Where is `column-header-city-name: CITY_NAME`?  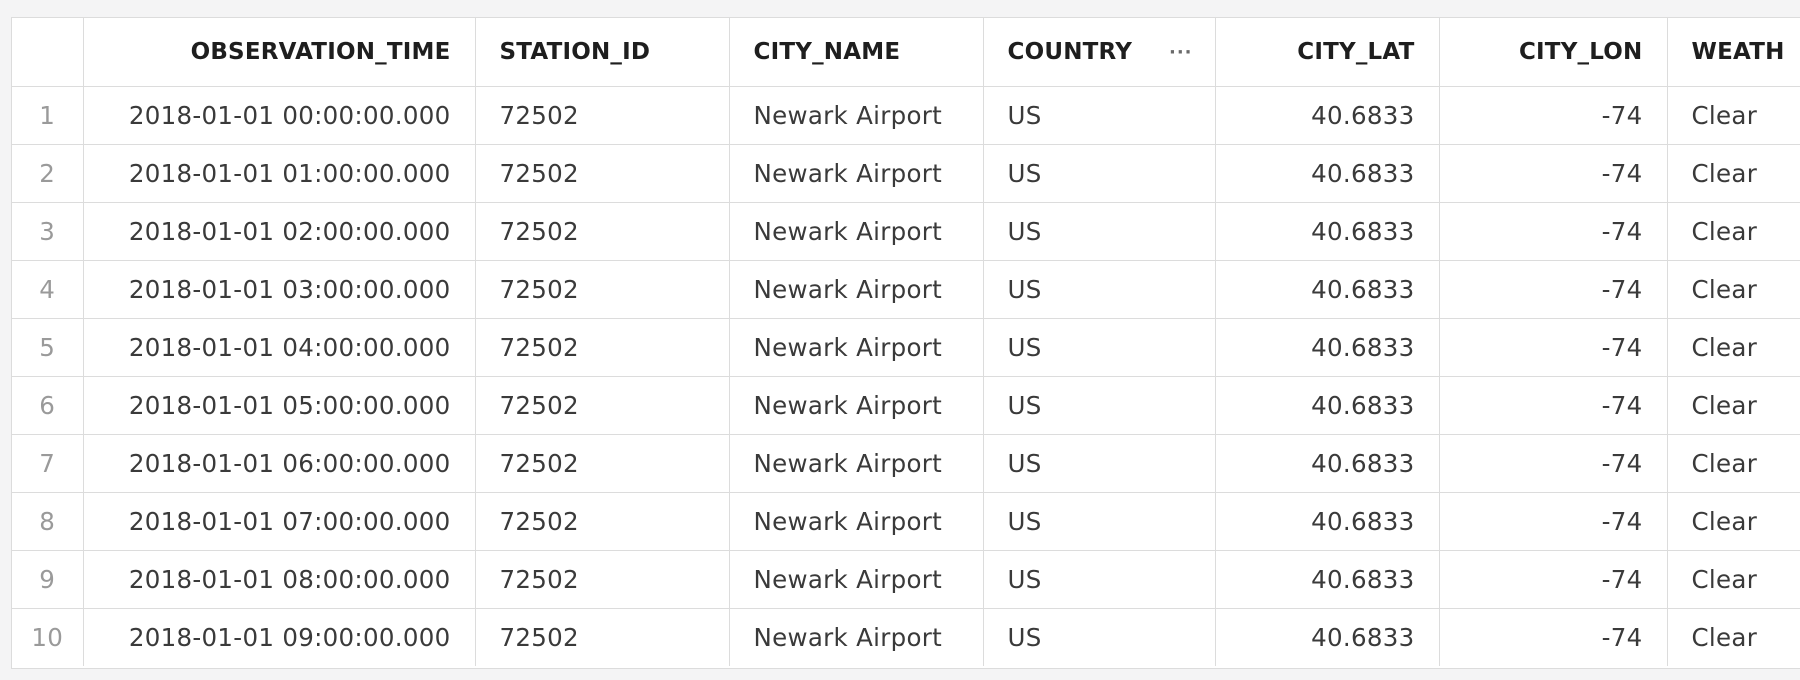
column-header-city-name: CITY_NAME is located at coordinates (856, 52).